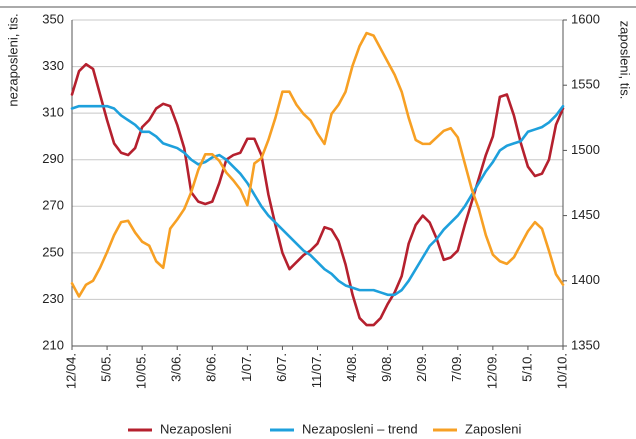 The image size is (636, 439). Describe the element at coordinates (53, 298) in the screenshot. I see `y-tick-label: 230` at that location.